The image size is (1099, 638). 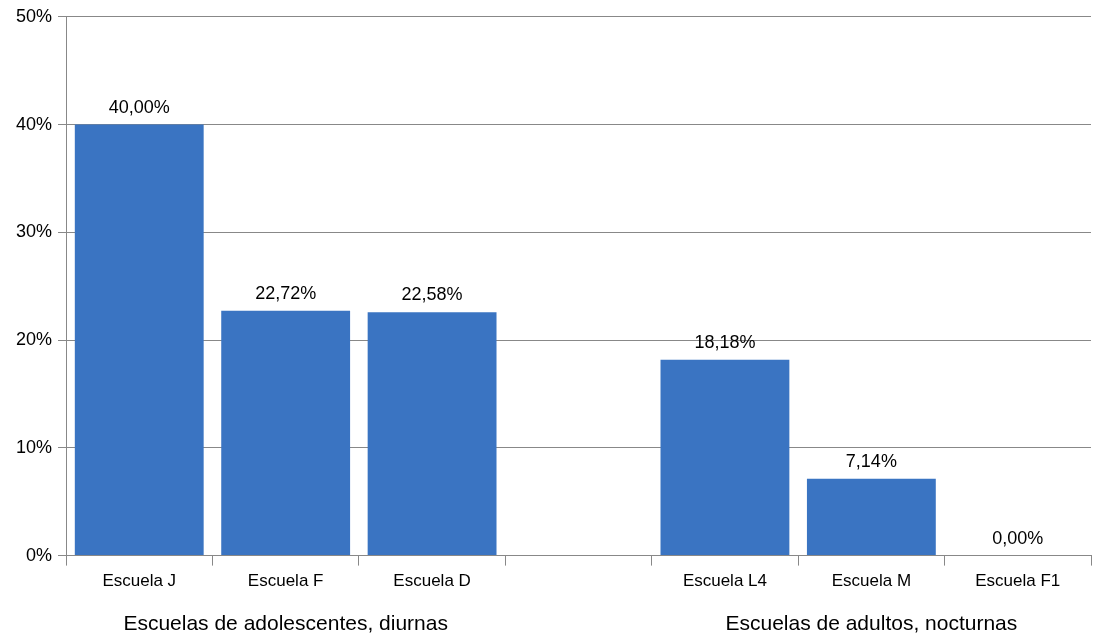 What do you see at coordinates (139, 581) in the screenshot?
I see `x-tick-label: Escuela J` at bounding box center [139, 581].